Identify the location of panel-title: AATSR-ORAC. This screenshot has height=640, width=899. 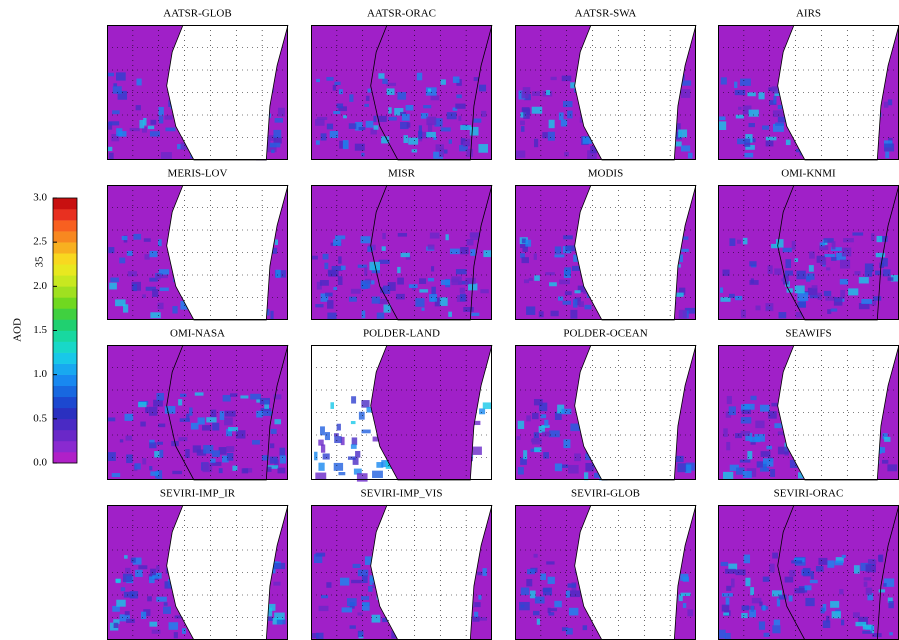
(401, 14).